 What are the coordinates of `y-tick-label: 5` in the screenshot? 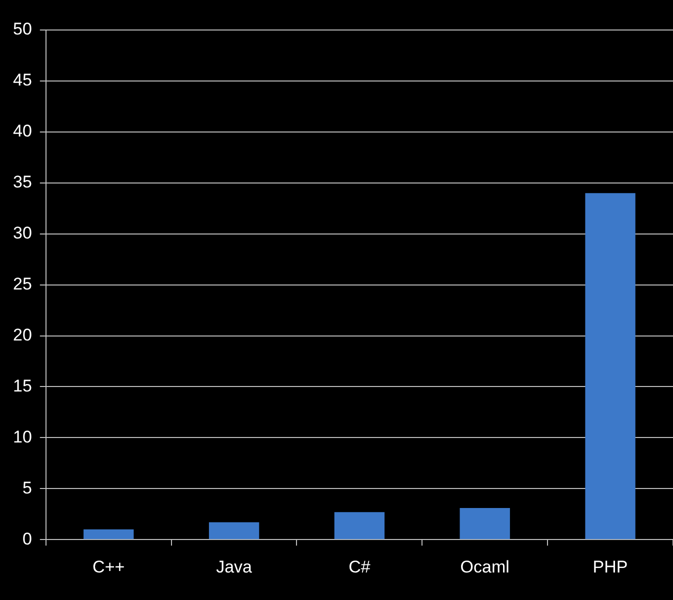 It's located at (27, 488).